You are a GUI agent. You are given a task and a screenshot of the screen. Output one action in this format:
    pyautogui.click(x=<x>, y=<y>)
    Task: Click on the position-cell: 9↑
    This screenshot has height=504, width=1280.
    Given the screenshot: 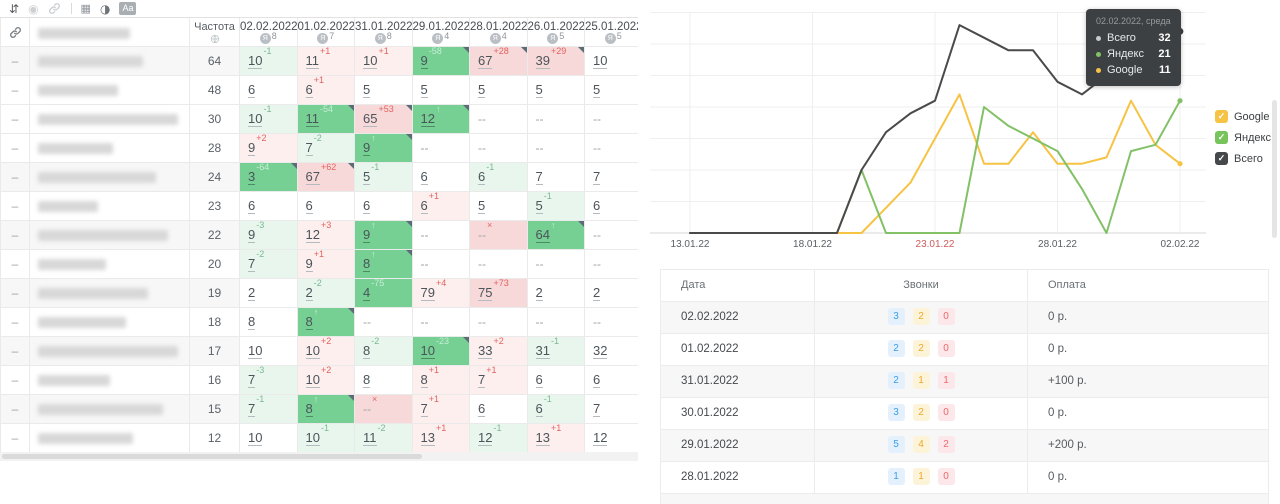 What is the action you would take?
    pyautogui.click(x=384, y=148)
    